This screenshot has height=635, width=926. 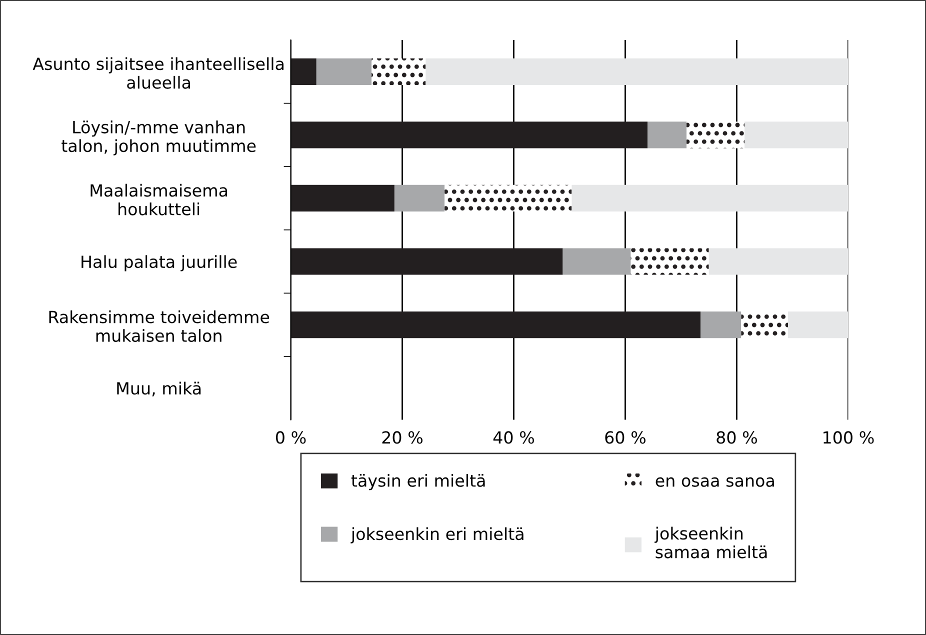 What do you see at coordinates (849, 437) in the screenshot?
I see `x-tick-label: 100 %` at bounding box center [849, 437].